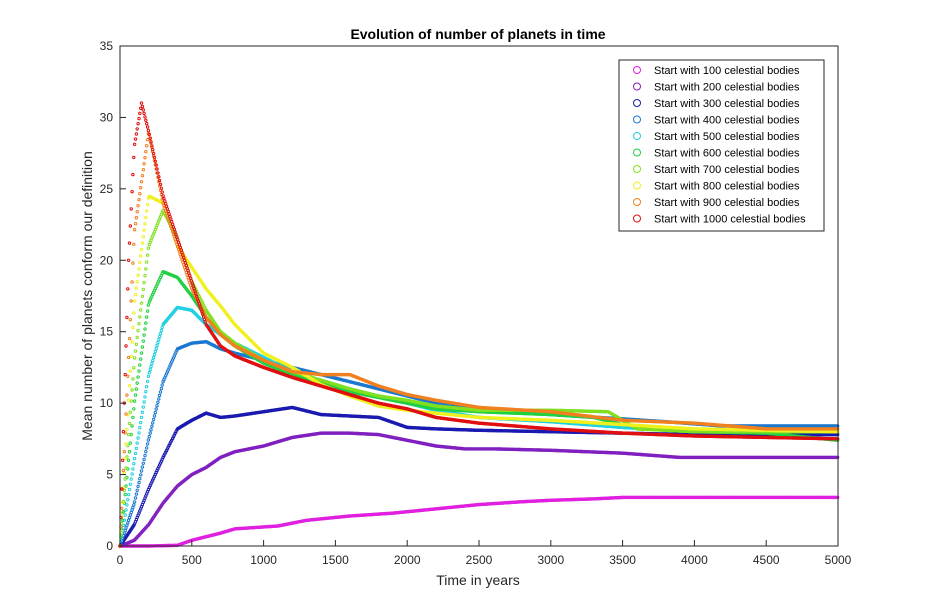 Image resolution: width=926 pixels, height=612 pixels. I want to click on chart-title: Evolution of number of planets in time, so click(477, 34).